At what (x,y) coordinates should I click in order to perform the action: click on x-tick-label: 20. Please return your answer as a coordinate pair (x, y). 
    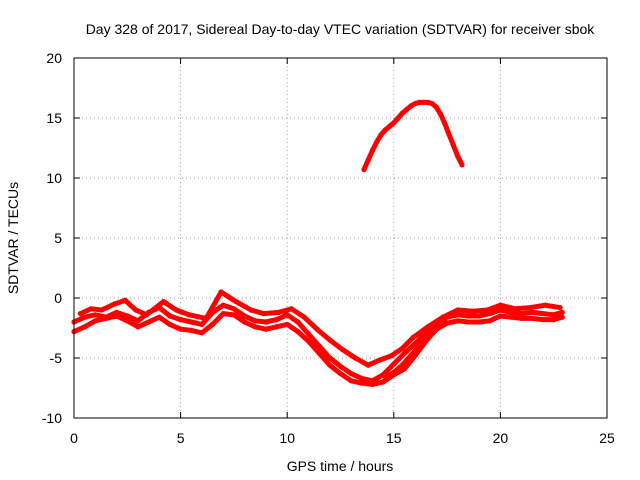
    Looking at the image, I should click on (501, 438).